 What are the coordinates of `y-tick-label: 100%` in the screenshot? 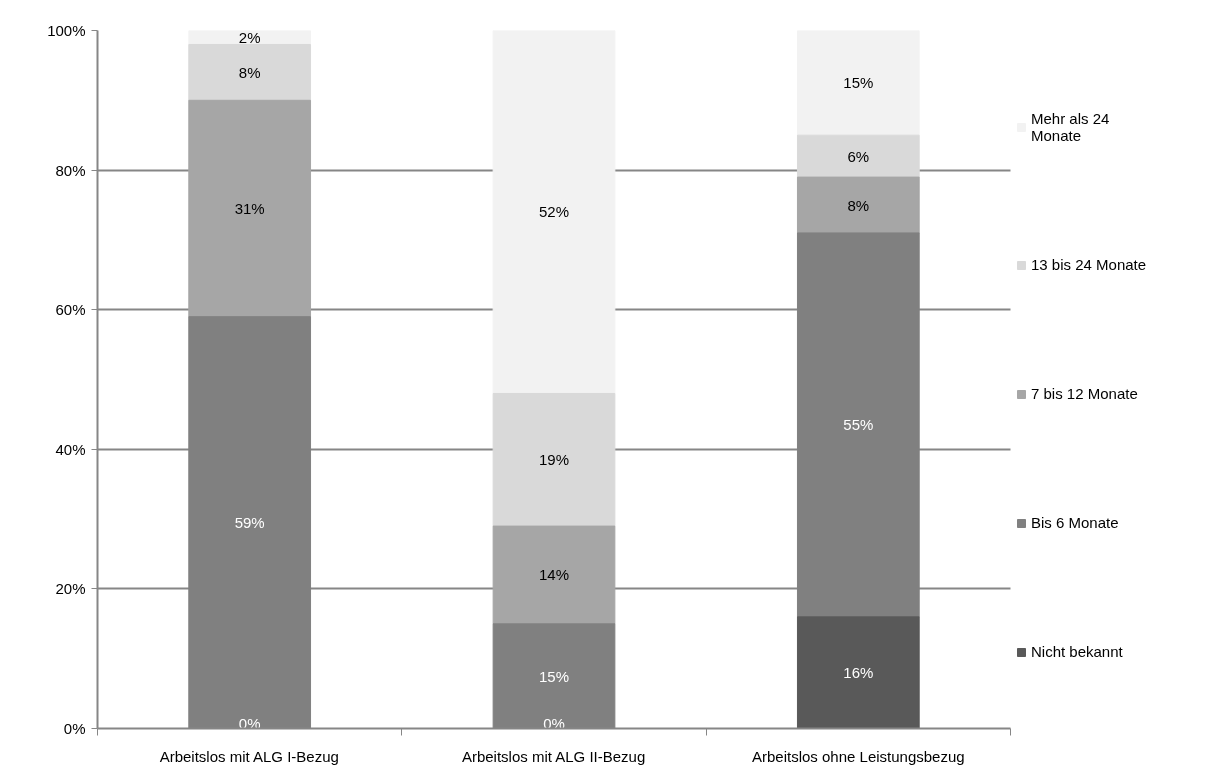 It's located at (66, 30).